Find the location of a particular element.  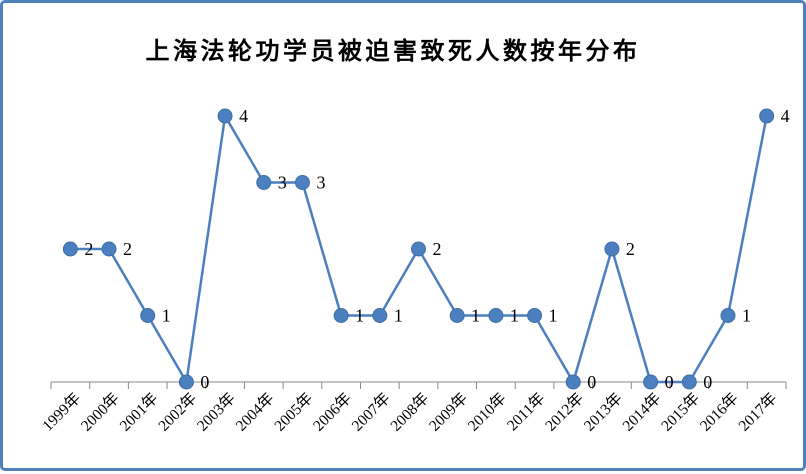

x-axis-tick-label: 2012年 is located at coordinates (564, 412).